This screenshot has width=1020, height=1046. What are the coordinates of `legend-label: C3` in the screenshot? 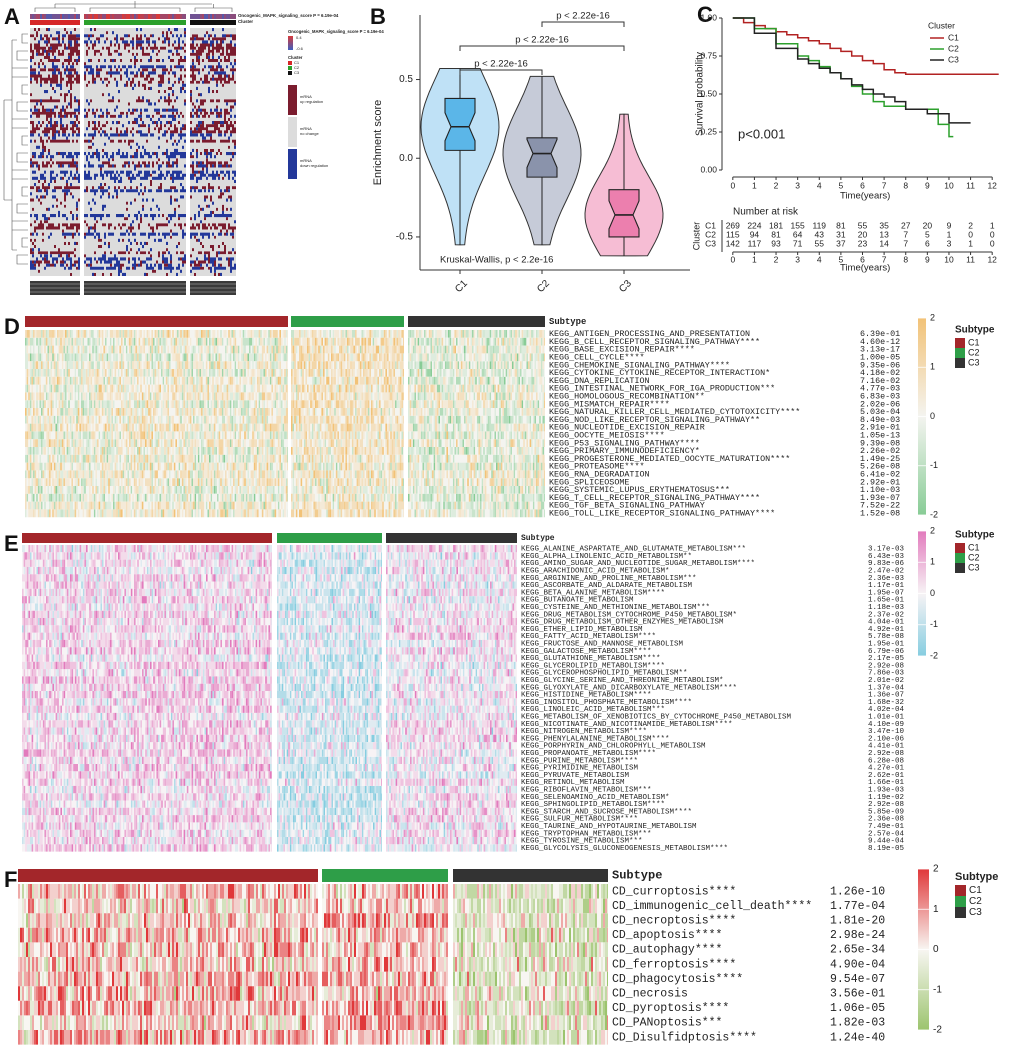 It's located at (974, 362).